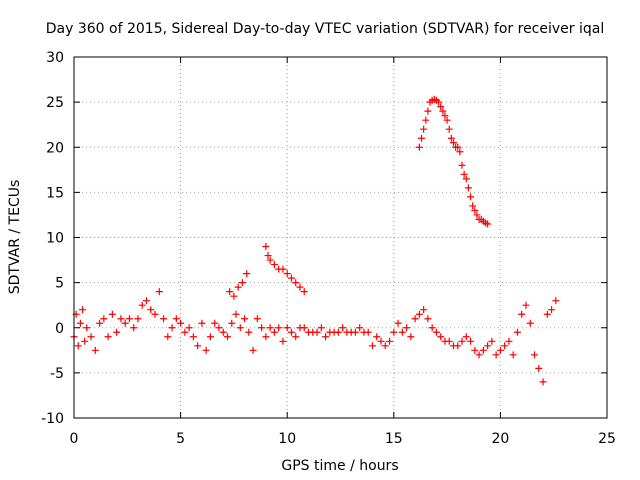  What do you see at coordinates (55, 148) in the screenshot?
I see `y-tick-label: 20` at bounding box center [55, 148].